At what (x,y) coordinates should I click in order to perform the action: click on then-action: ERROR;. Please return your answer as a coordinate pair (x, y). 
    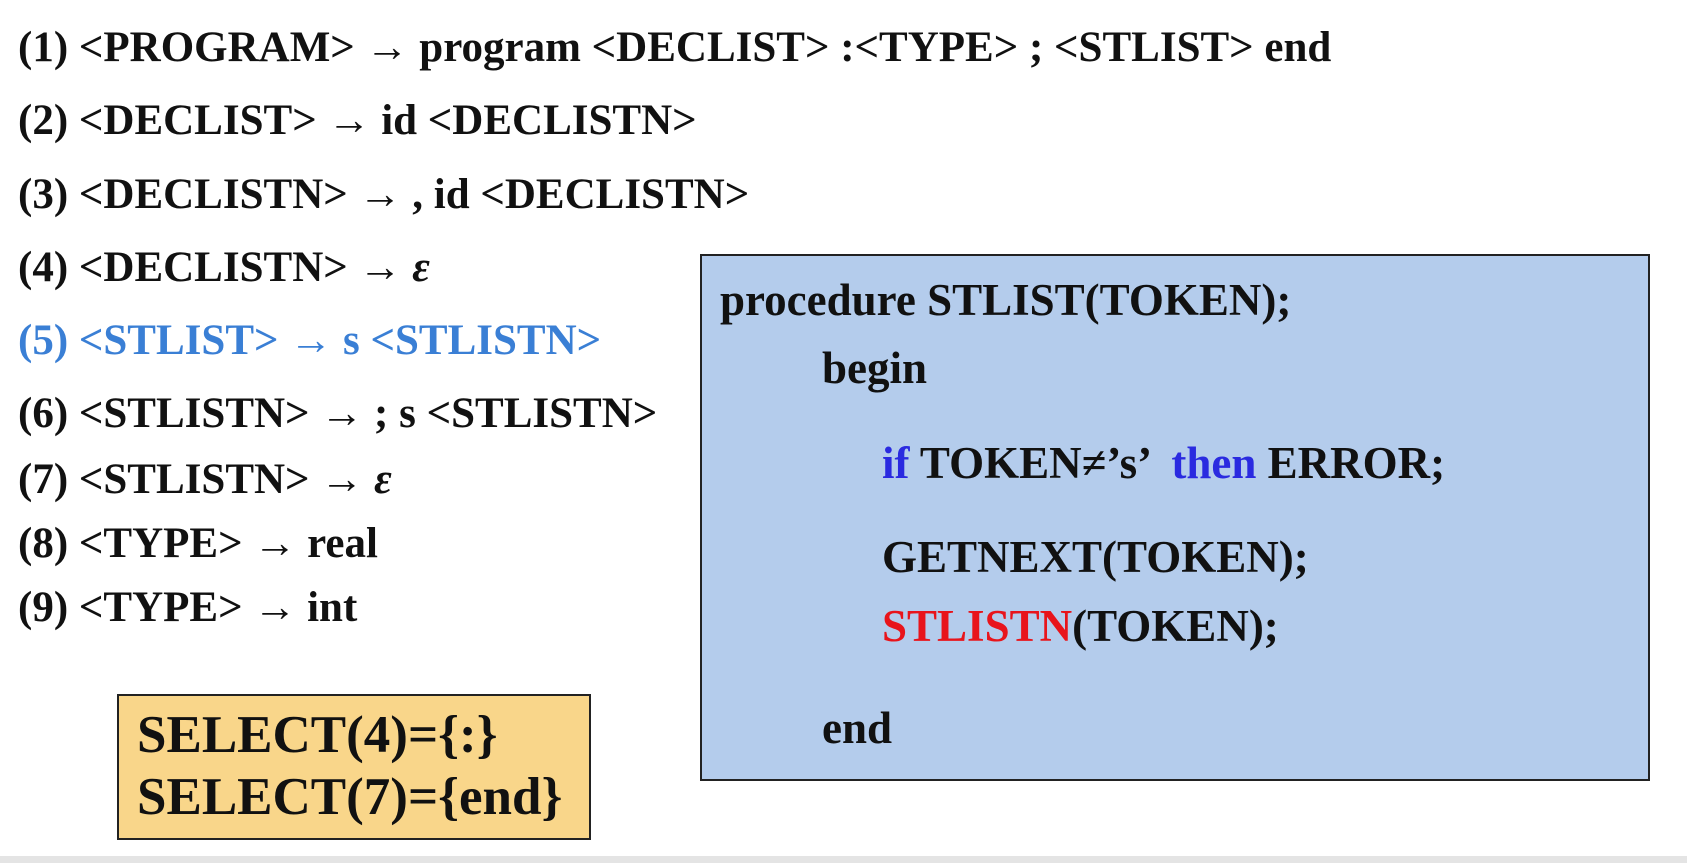
    Looking at the image, I should click on (1351, 463).